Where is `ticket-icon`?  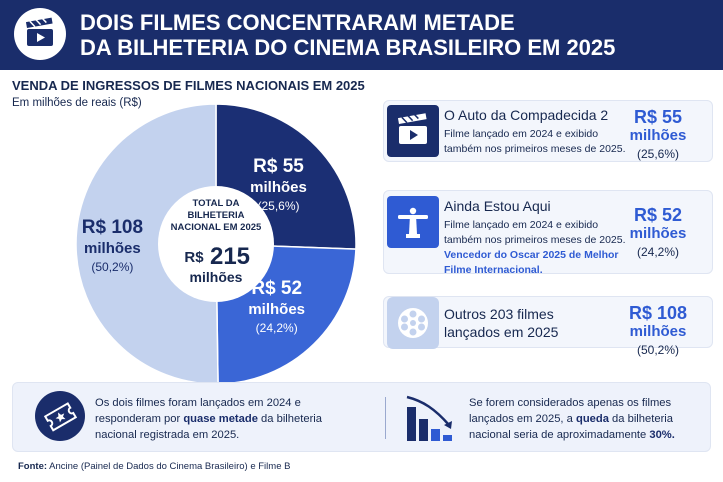
ticket-icon is located at coordinates (60, 417).